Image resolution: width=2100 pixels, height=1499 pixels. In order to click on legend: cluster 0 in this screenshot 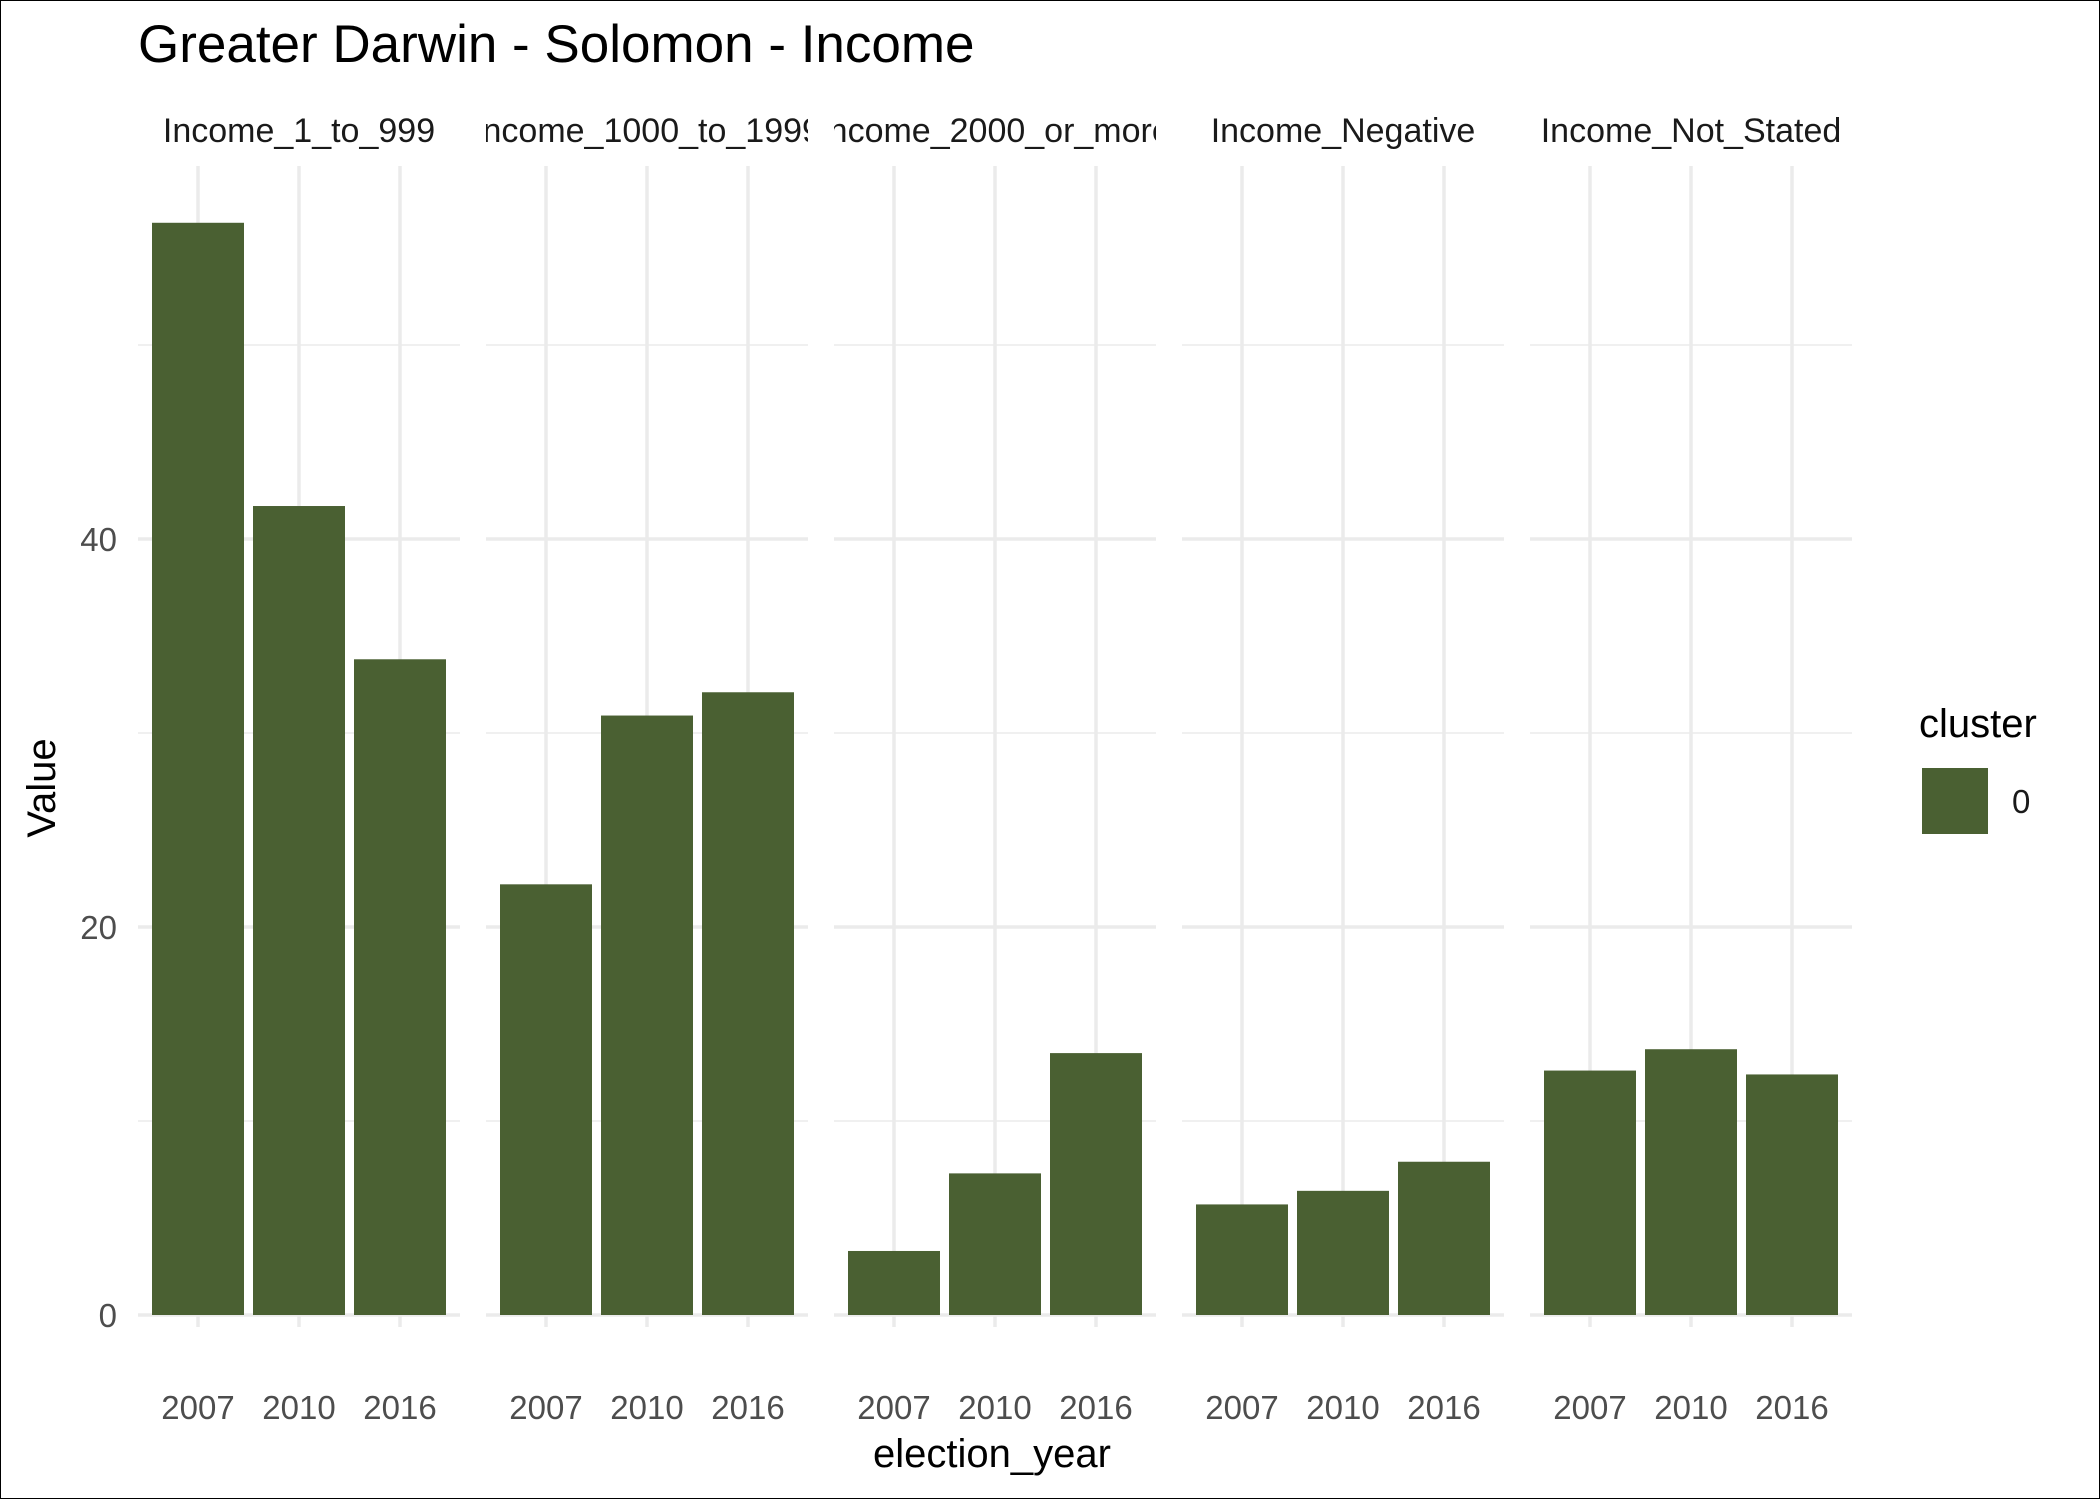, I will do `click(1978, 768)`.